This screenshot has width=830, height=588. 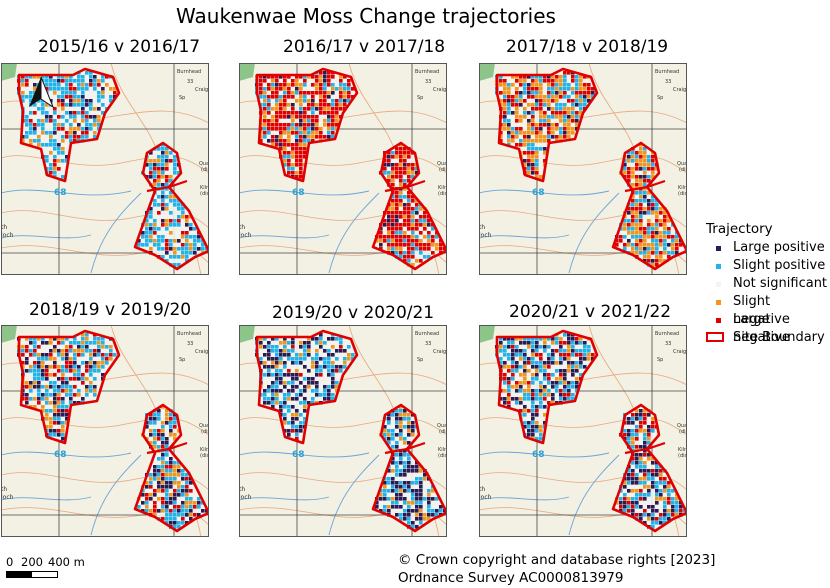 What do you see at coordinates (679, 352) in the screenshot?
I see `basemap-label-craig: Craig` at bounding box center [679, 352].